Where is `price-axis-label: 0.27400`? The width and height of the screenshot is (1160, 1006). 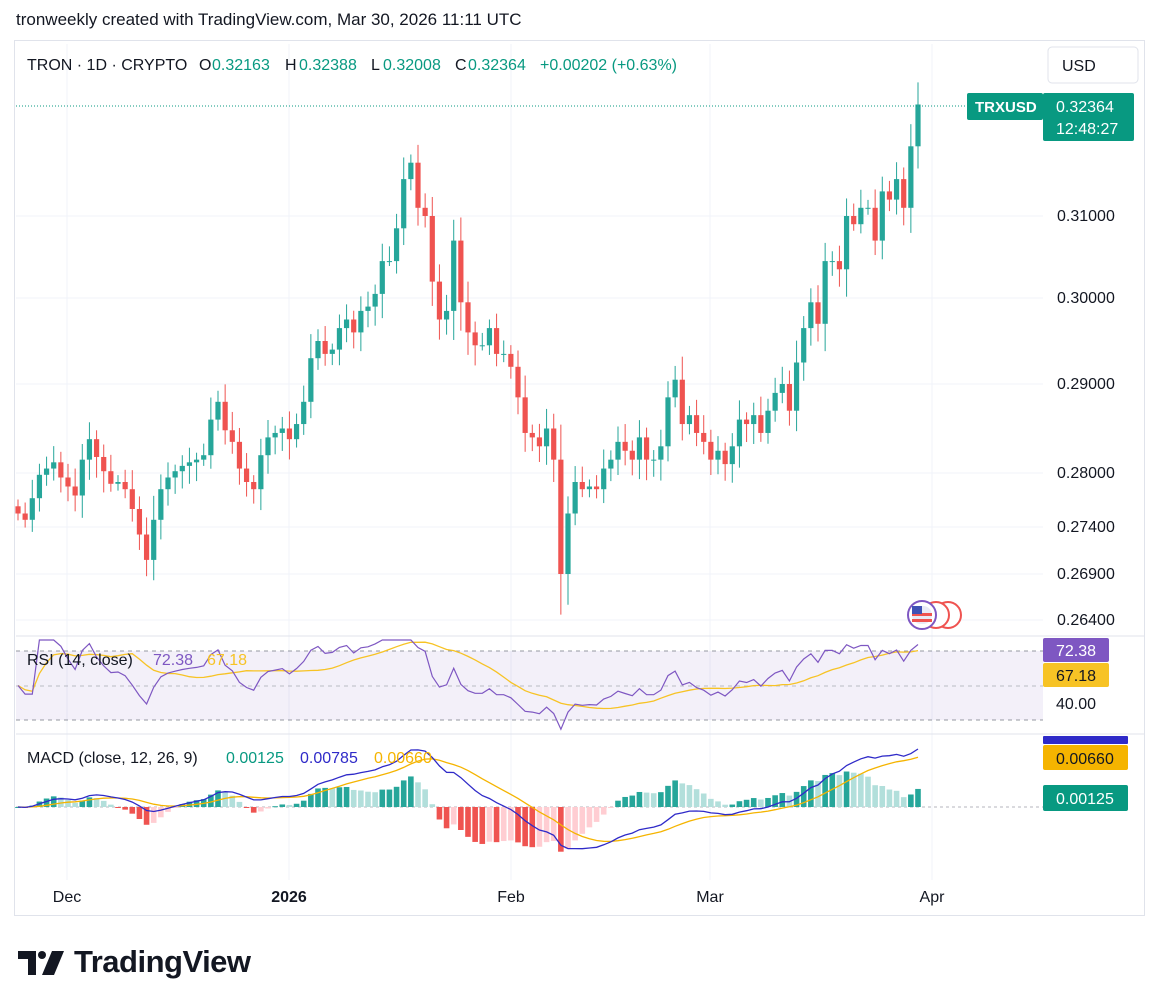 price-axis-label: 0.27400 is located at coordinates (1086, 527).